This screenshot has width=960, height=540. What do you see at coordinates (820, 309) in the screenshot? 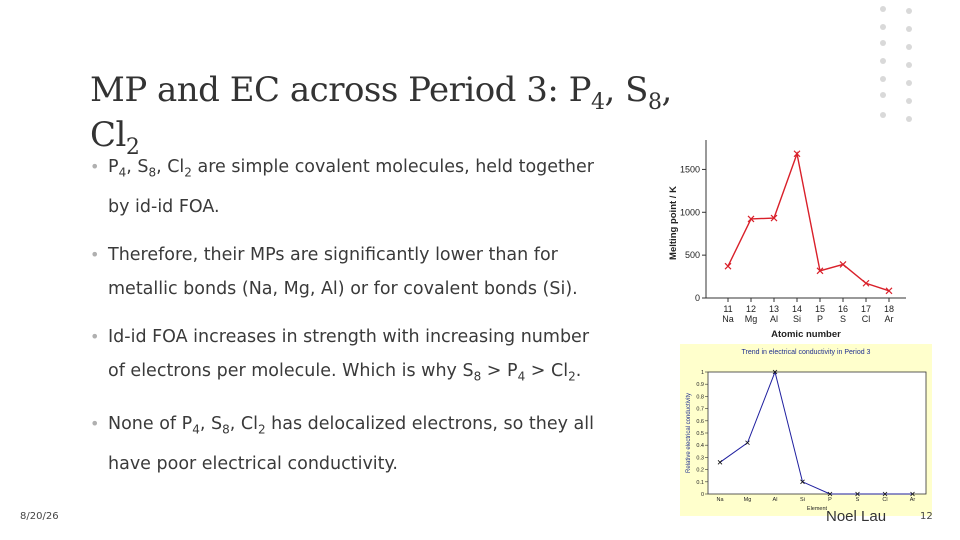
I see `x-tick-label: 15` at bounding box center [820, 309].